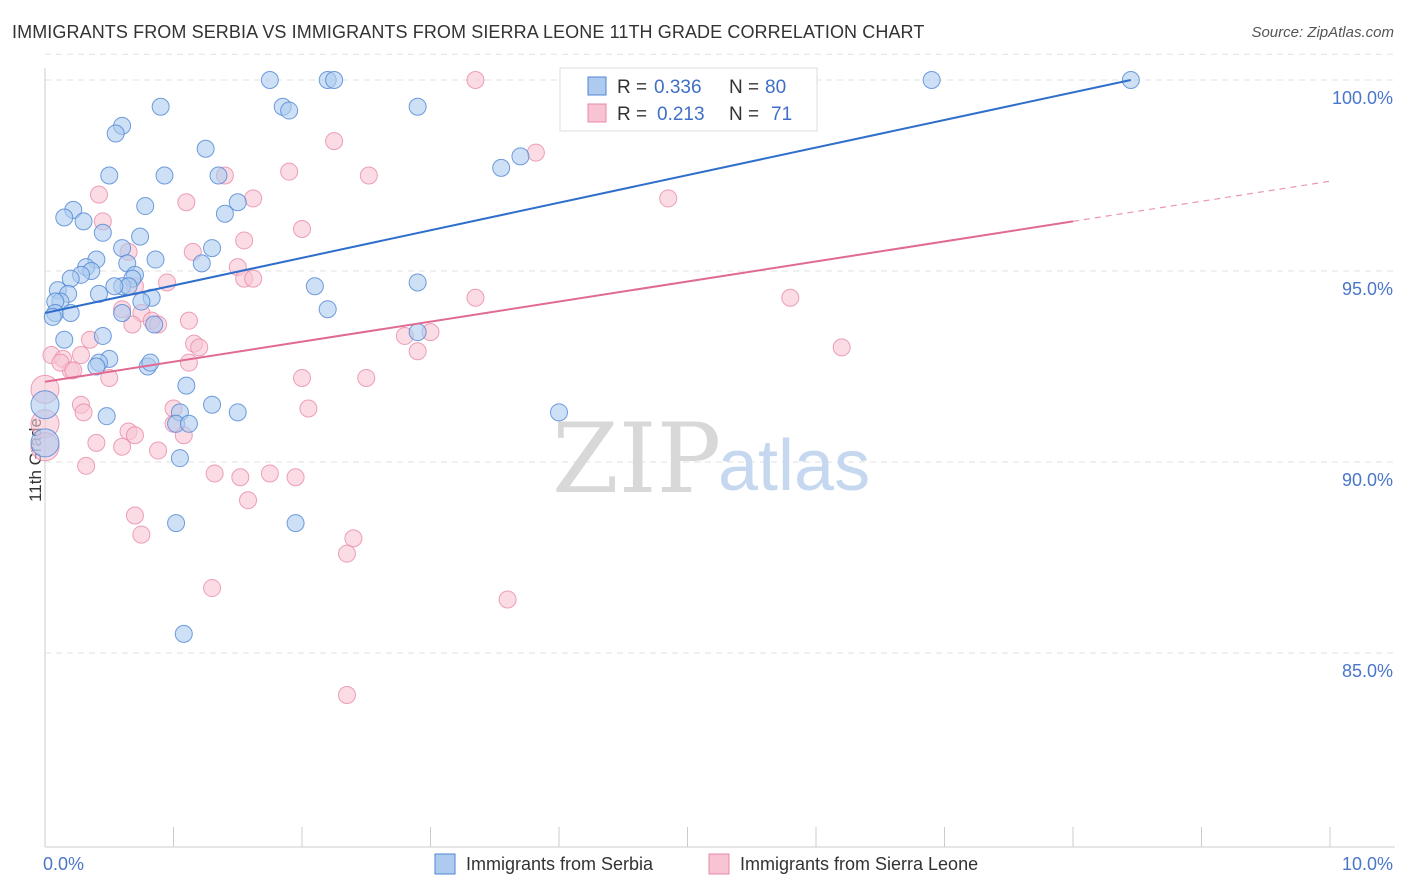 This screenshot has width=1406, height=892. What do you see at coordinates (63, 864) in the screenshot?
I see `x-tick-label-0: 0.0%` at bounding box center [63, 864].